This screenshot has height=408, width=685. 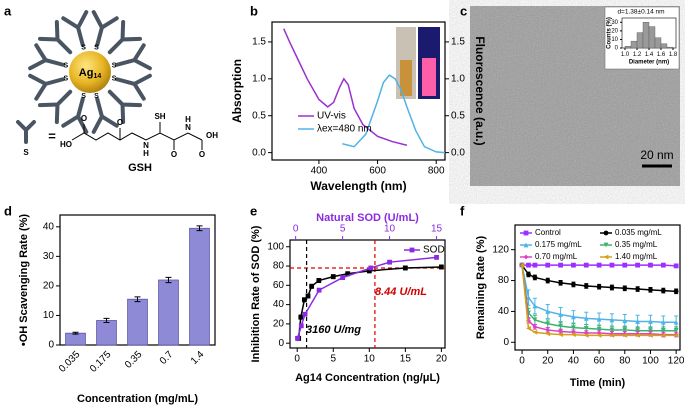 I want to click on y-tick-label: 120, so click(x=500, y=249).